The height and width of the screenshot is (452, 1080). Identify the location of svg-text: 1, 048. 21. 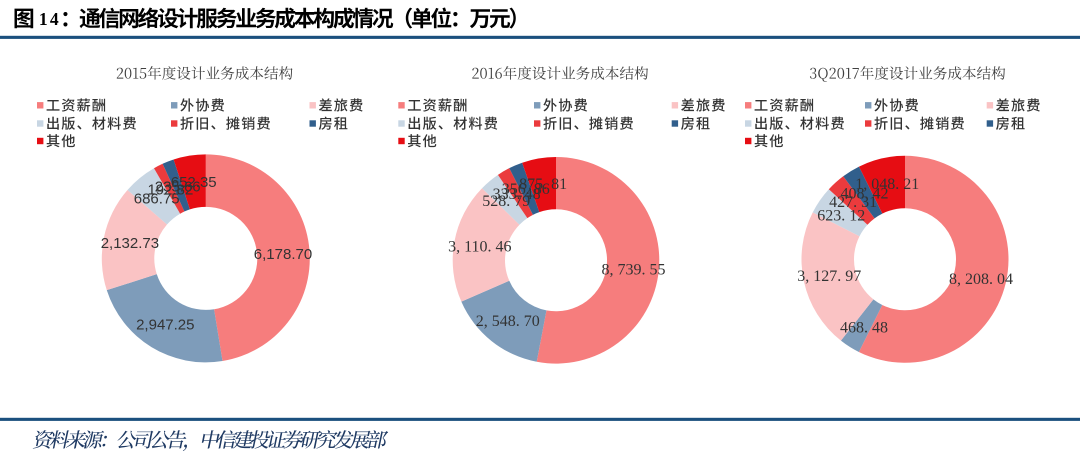
(887, 184).